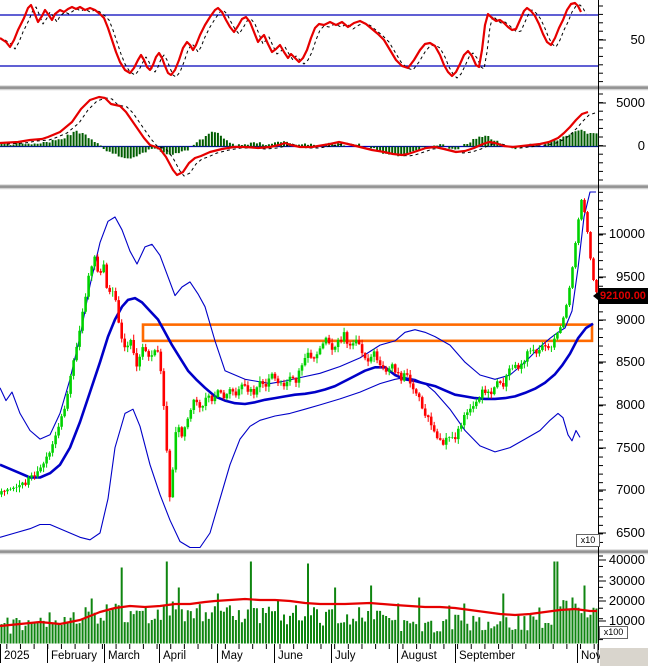 The width and height of the screenshot is (648, 666). What do you see at coordinates (630, 276) in the screenshot?
I see `y-axis-label: 9500` at bounding box center [630, 276].